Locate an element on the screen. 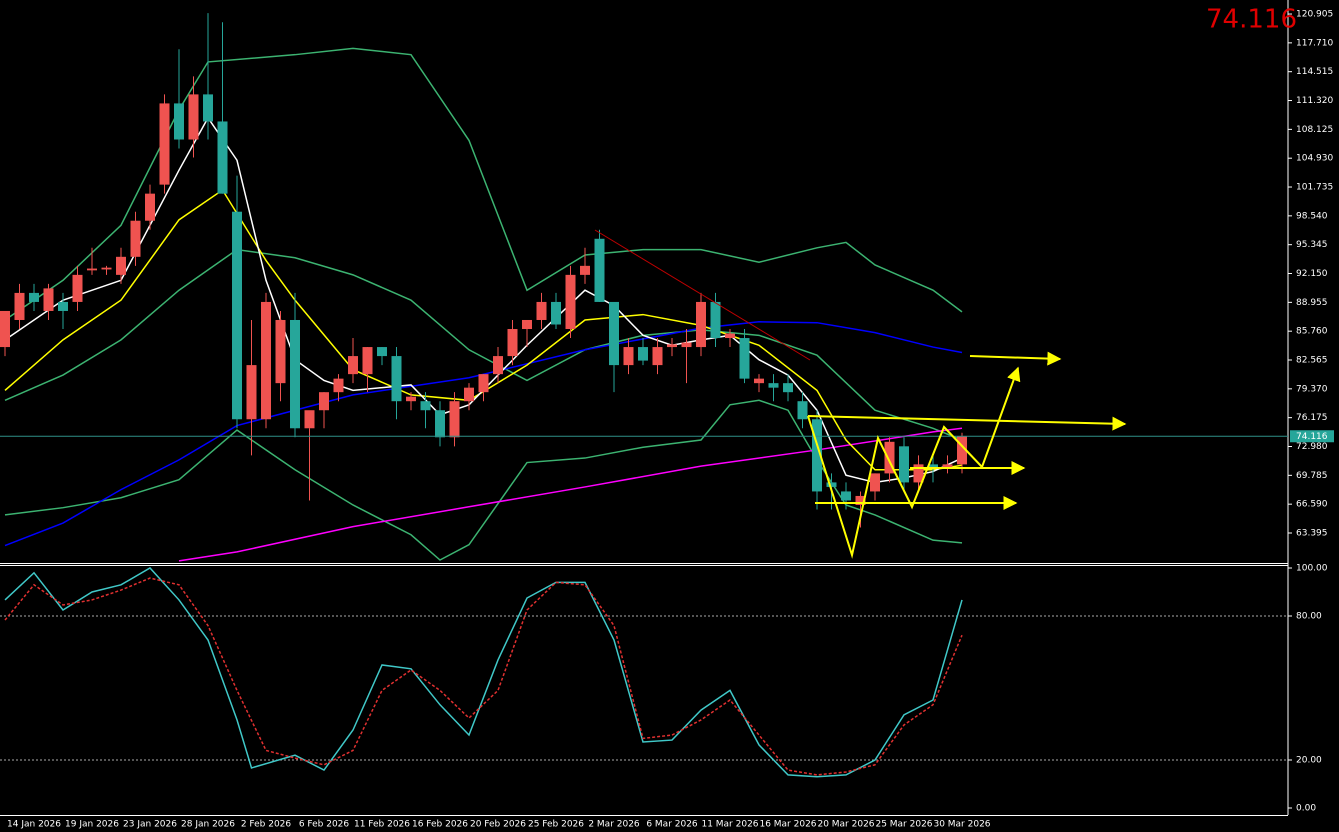 The width and height of the screenshot is (1339, 832). y-tick-label: 111.320 is located at coordinates (1314, 101).